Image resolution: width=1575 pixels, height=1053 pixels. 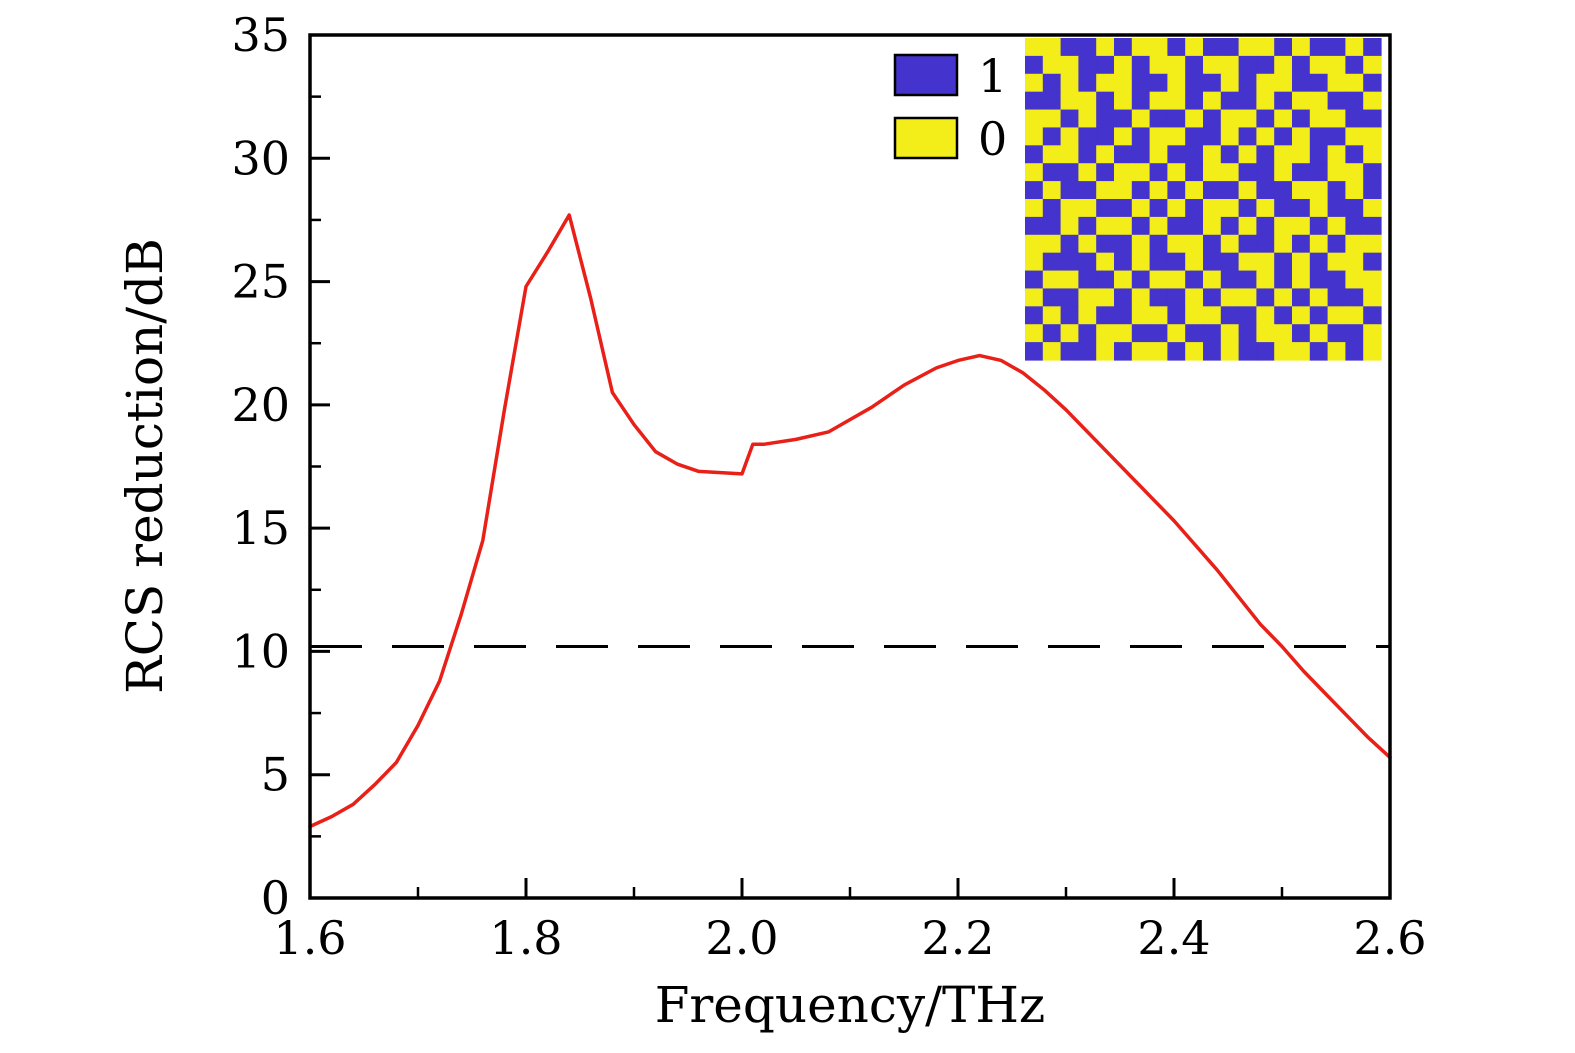 I want to click on legend-label-0: 0, so click(x=992, y=139).